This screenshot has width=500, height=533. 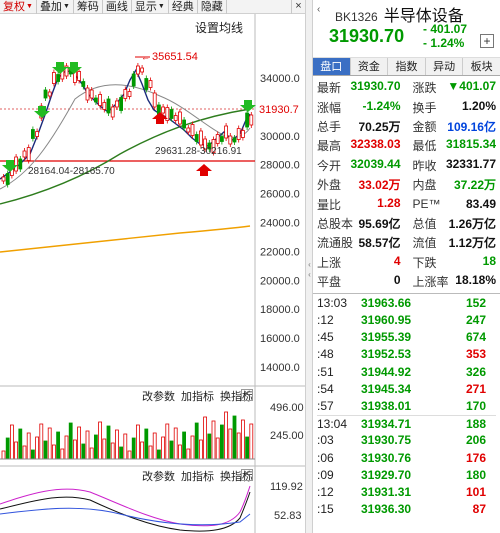 I want to click on tab-movers: 异动, so click(x=445, y=66).